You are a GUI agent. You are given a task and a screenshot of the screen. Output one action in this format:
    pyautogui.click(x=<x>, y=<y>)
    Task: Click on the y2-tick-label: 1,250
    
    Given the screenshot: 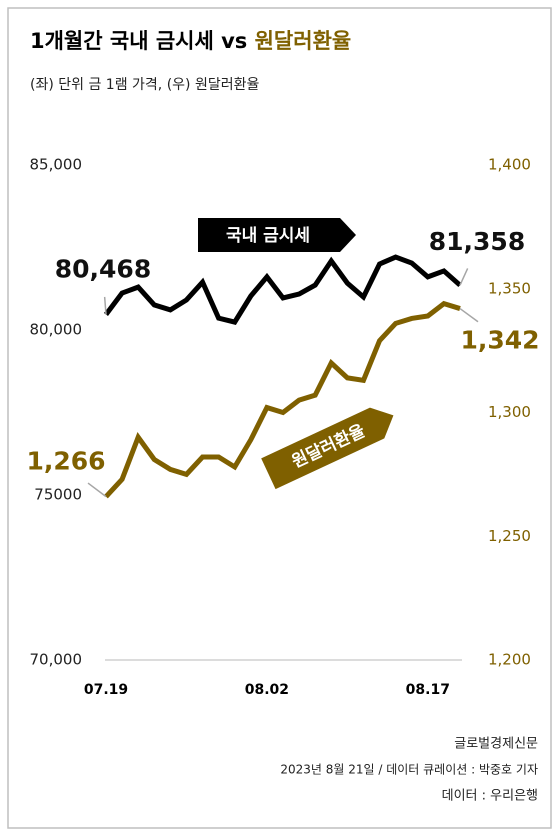 What is the action you would take?
    pyautogui.click(x=509, y=536)
    